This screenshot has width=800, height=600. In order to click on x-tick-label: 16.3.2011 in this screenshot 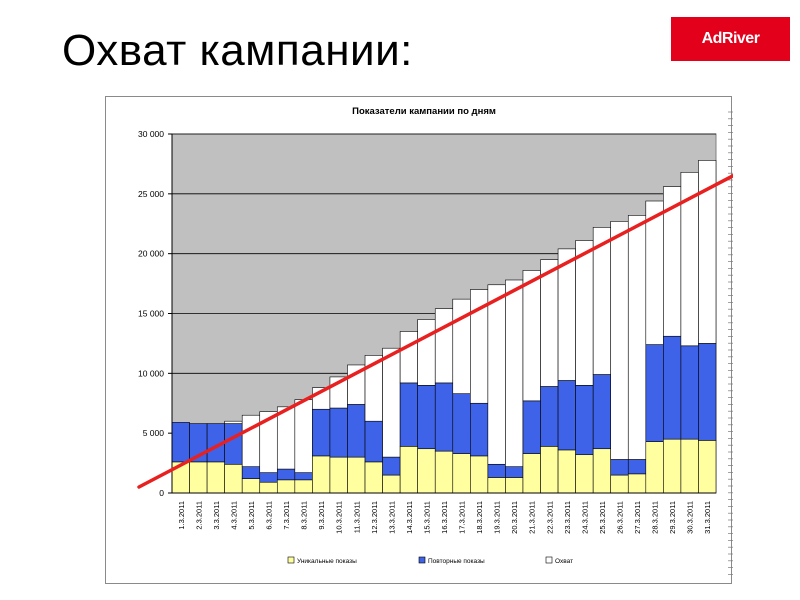, I will do `click(444, 517)`.